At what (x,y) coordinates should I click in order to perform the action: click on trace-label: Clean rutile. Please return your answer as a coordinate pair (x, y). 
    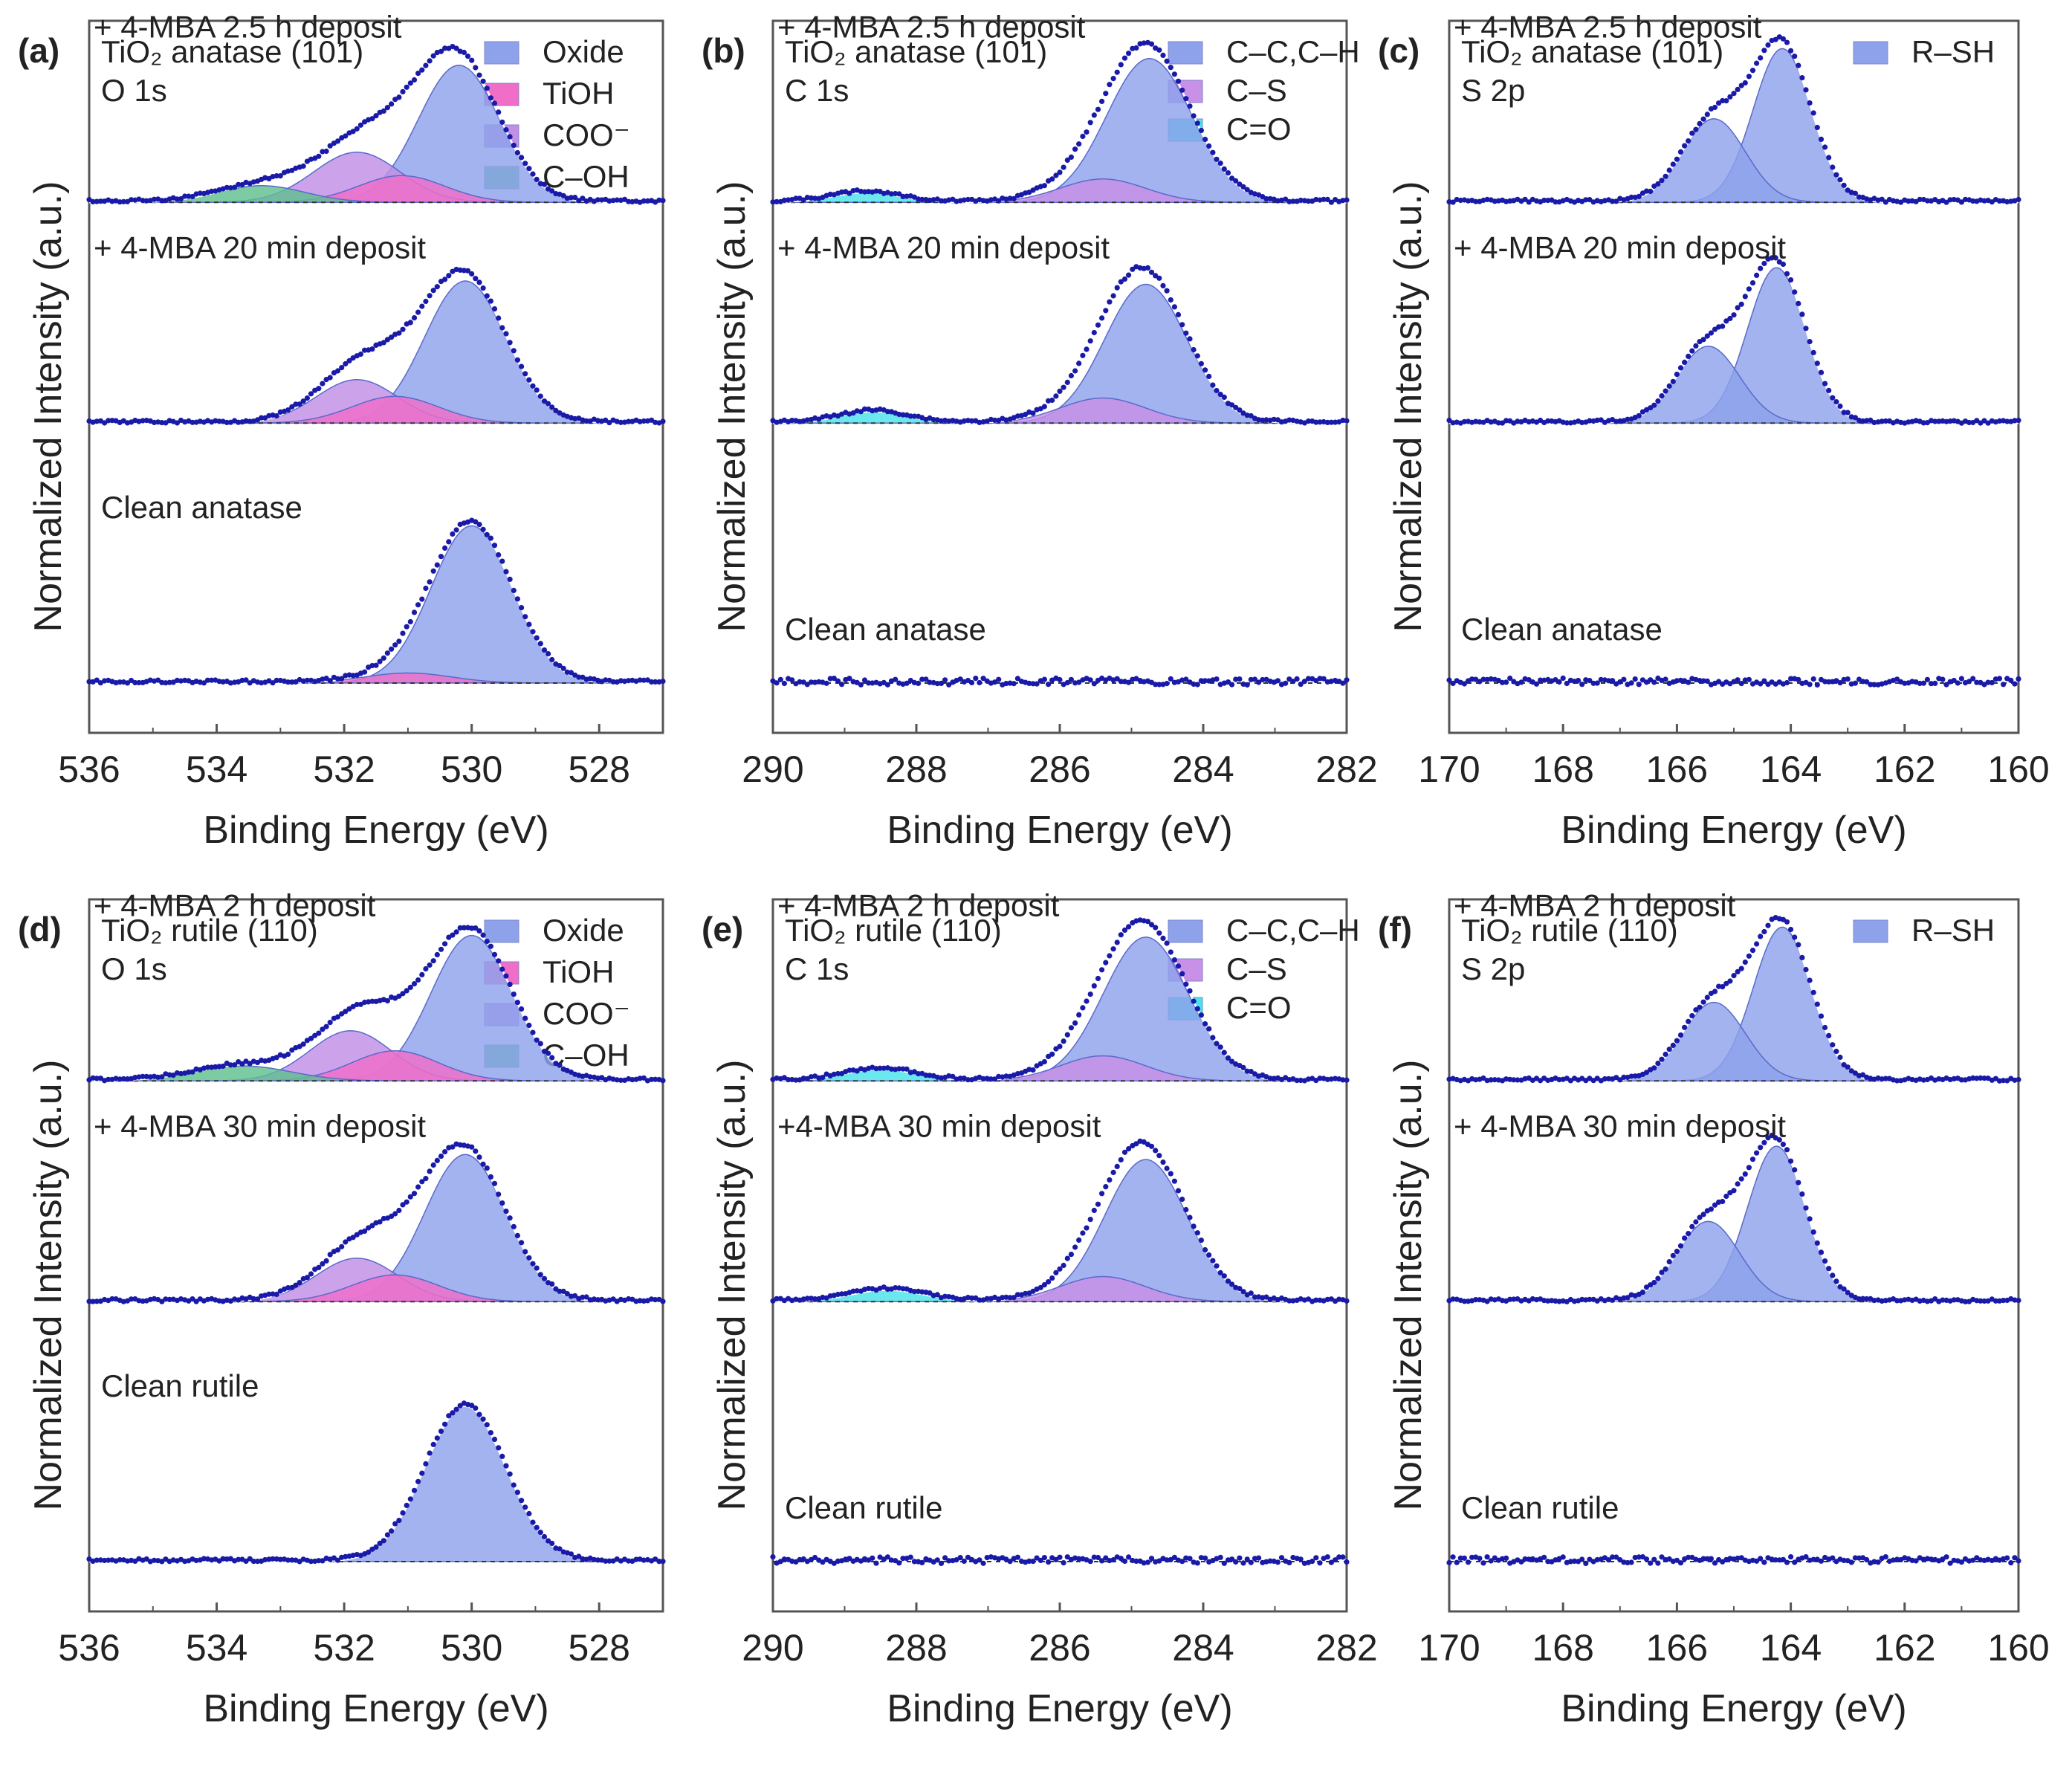
    Looking at the image, I should click on (1540, 1508).